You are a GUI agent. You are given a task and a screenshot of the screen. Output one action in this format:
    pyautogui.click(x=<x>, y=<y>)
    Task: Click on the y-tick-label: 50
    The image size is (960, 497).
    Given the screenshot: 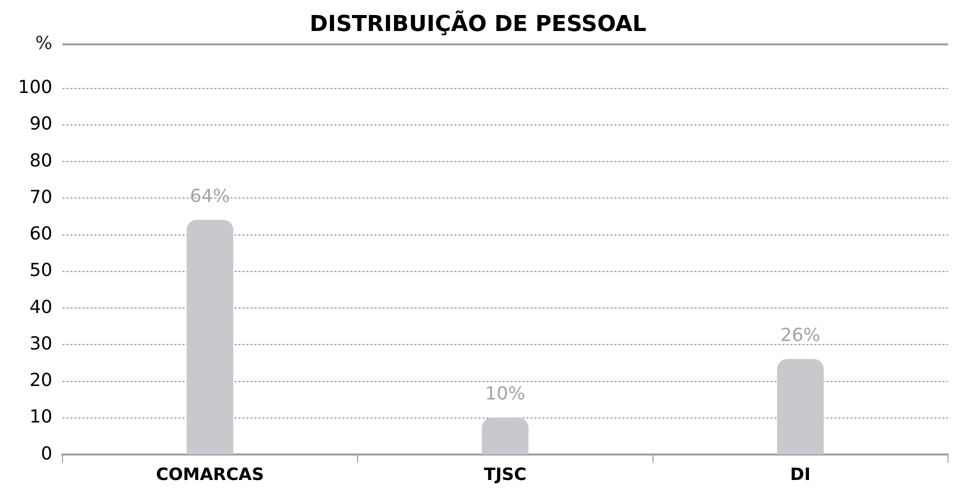 What is the action you would take?
    pyautogui.click(x=40, y=271)
    